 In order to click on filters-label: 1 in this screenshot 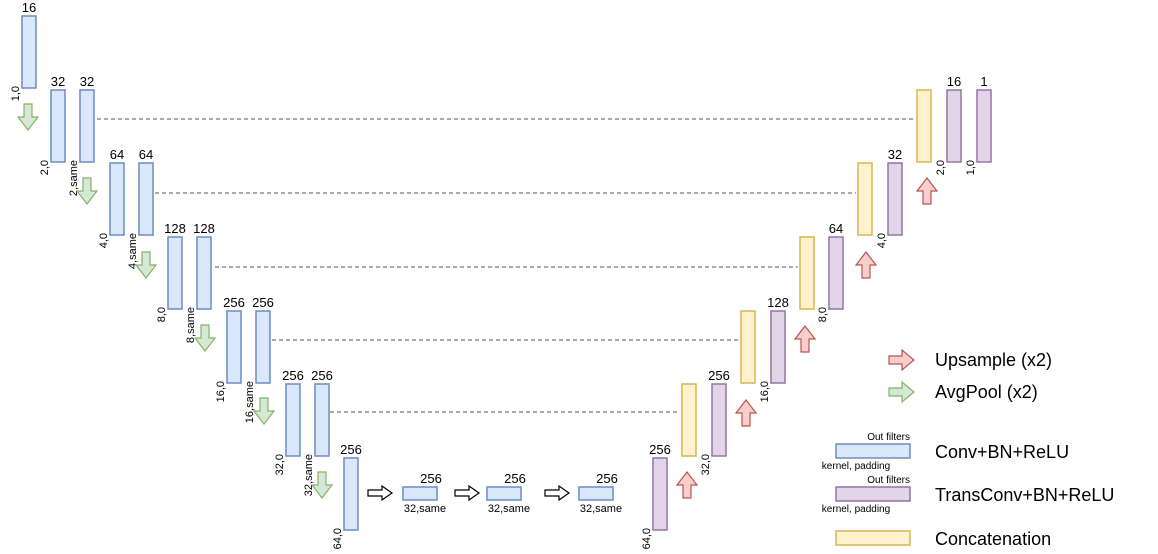, I will do `click(983, 81)`.